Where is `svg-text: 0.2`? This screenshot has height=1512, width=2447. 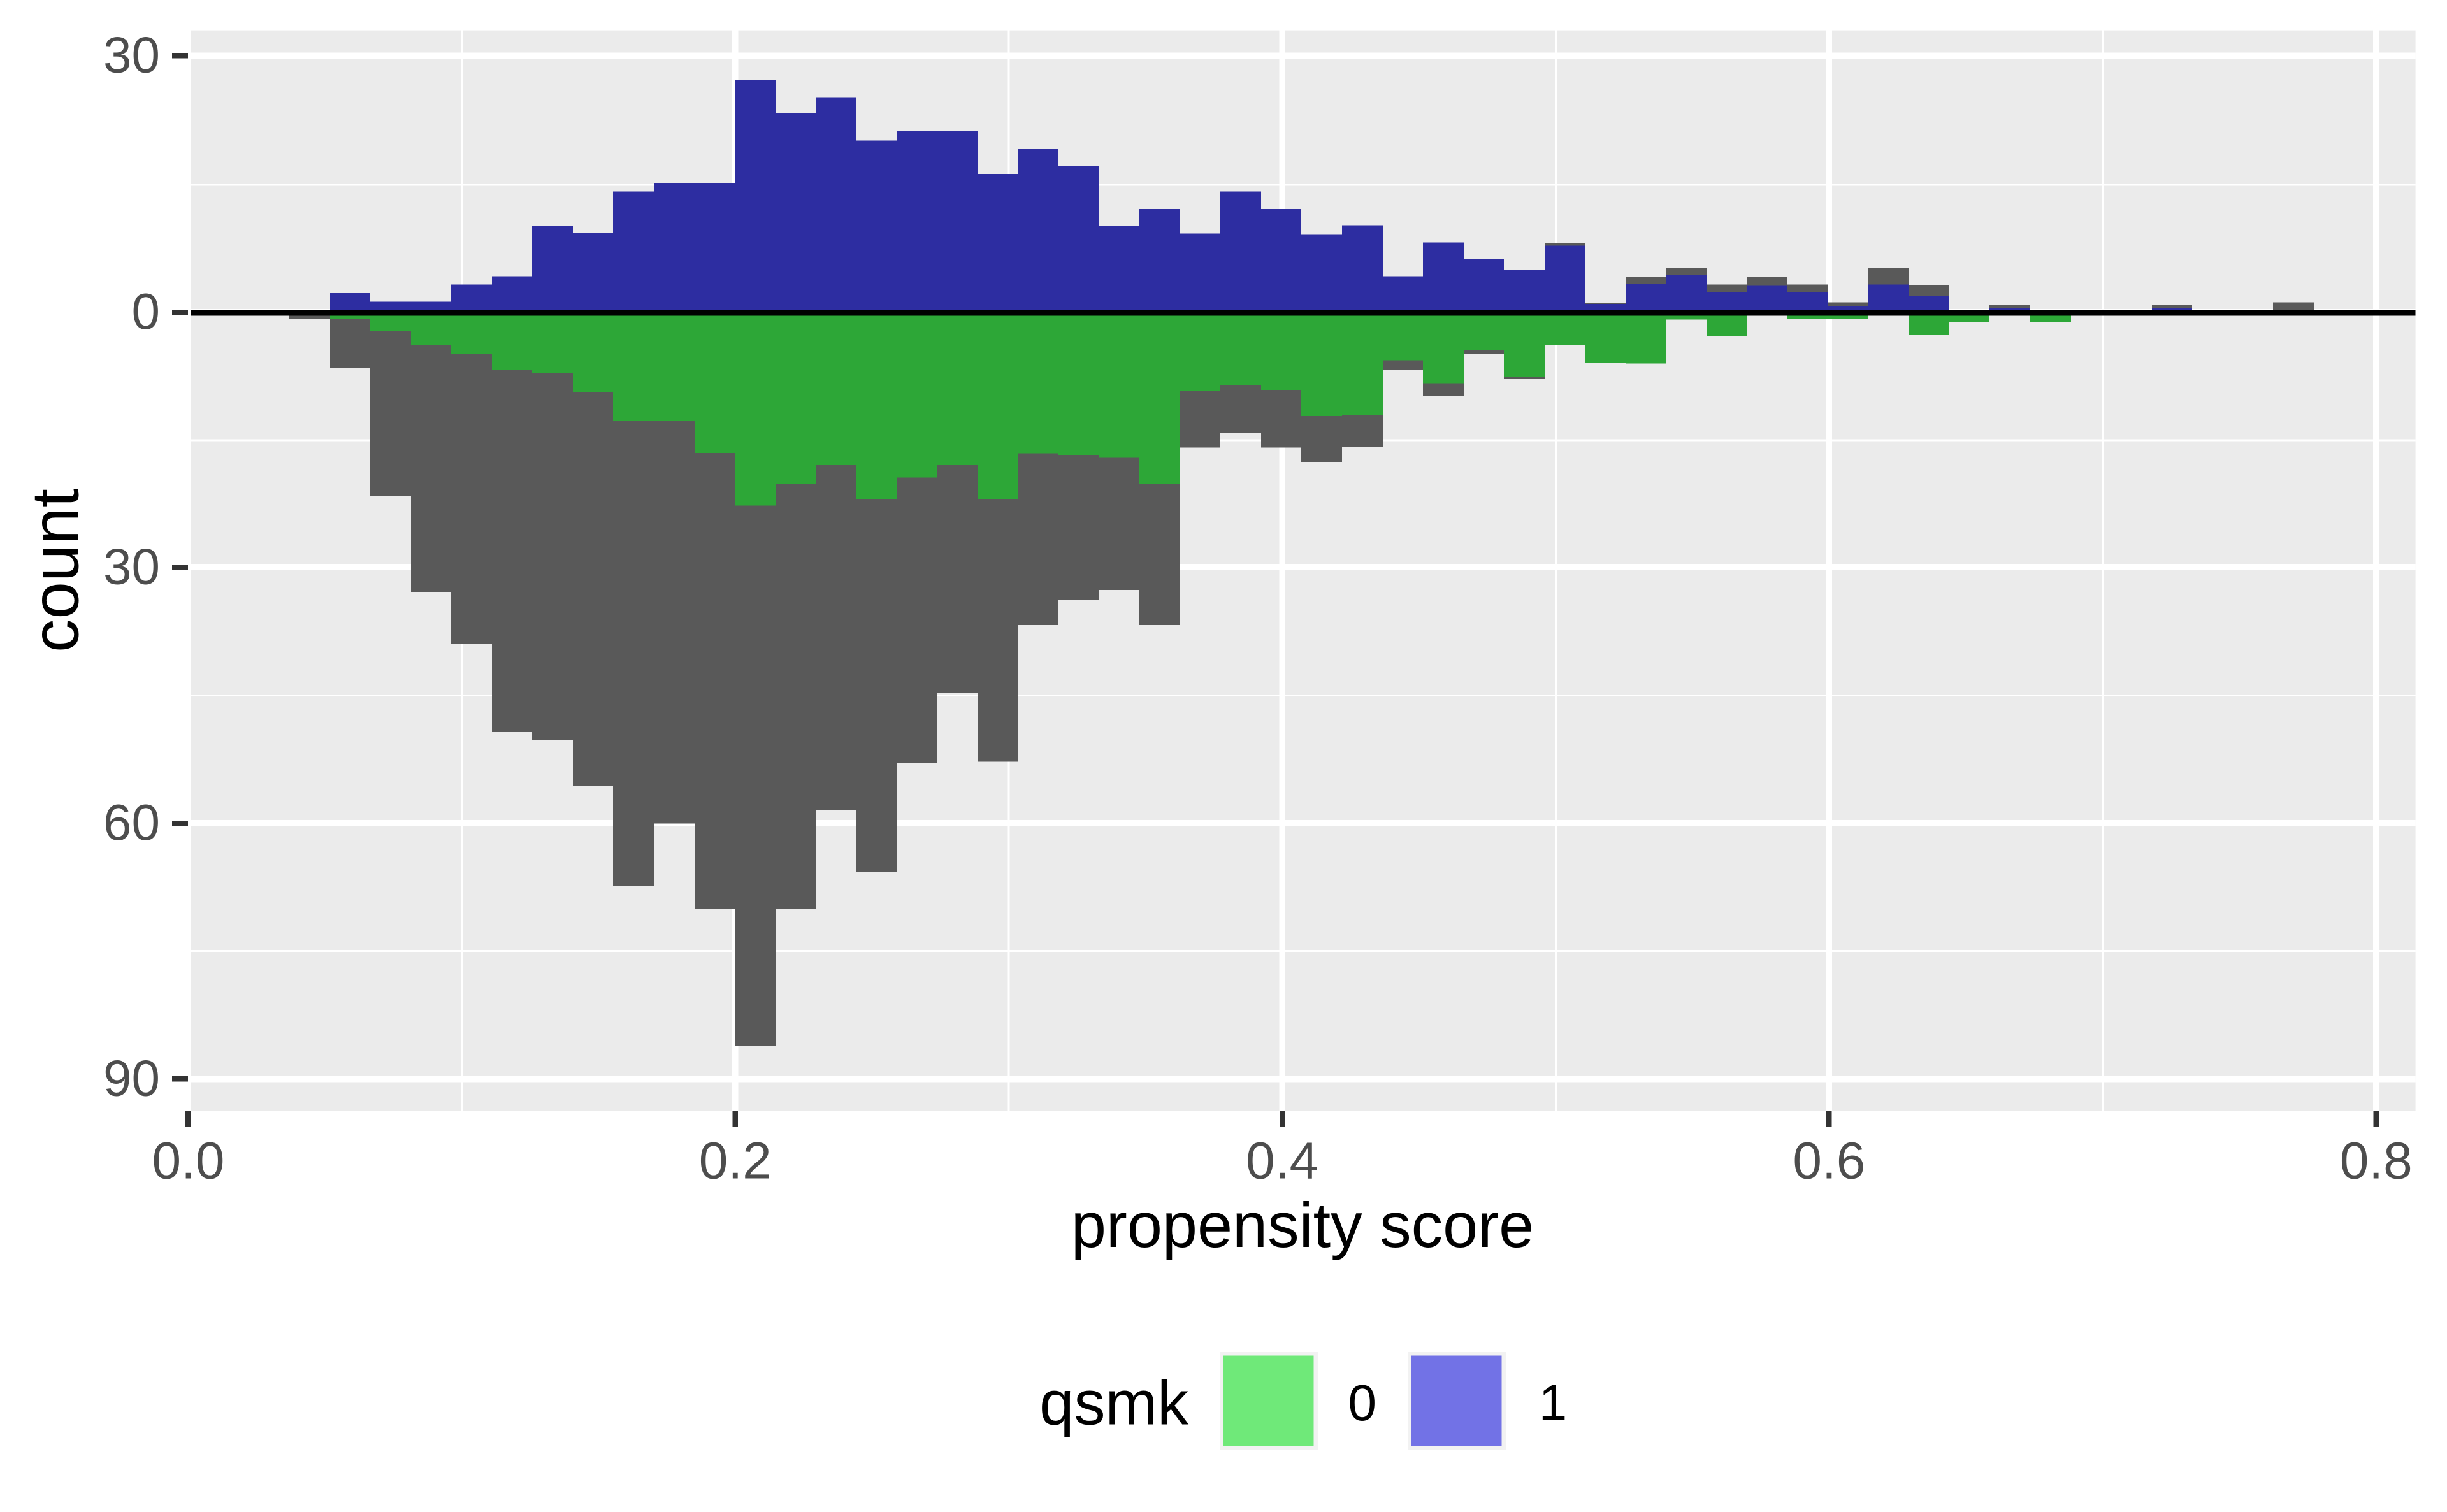
svg-text: 0.2 is located at coordinates (735, 1161).